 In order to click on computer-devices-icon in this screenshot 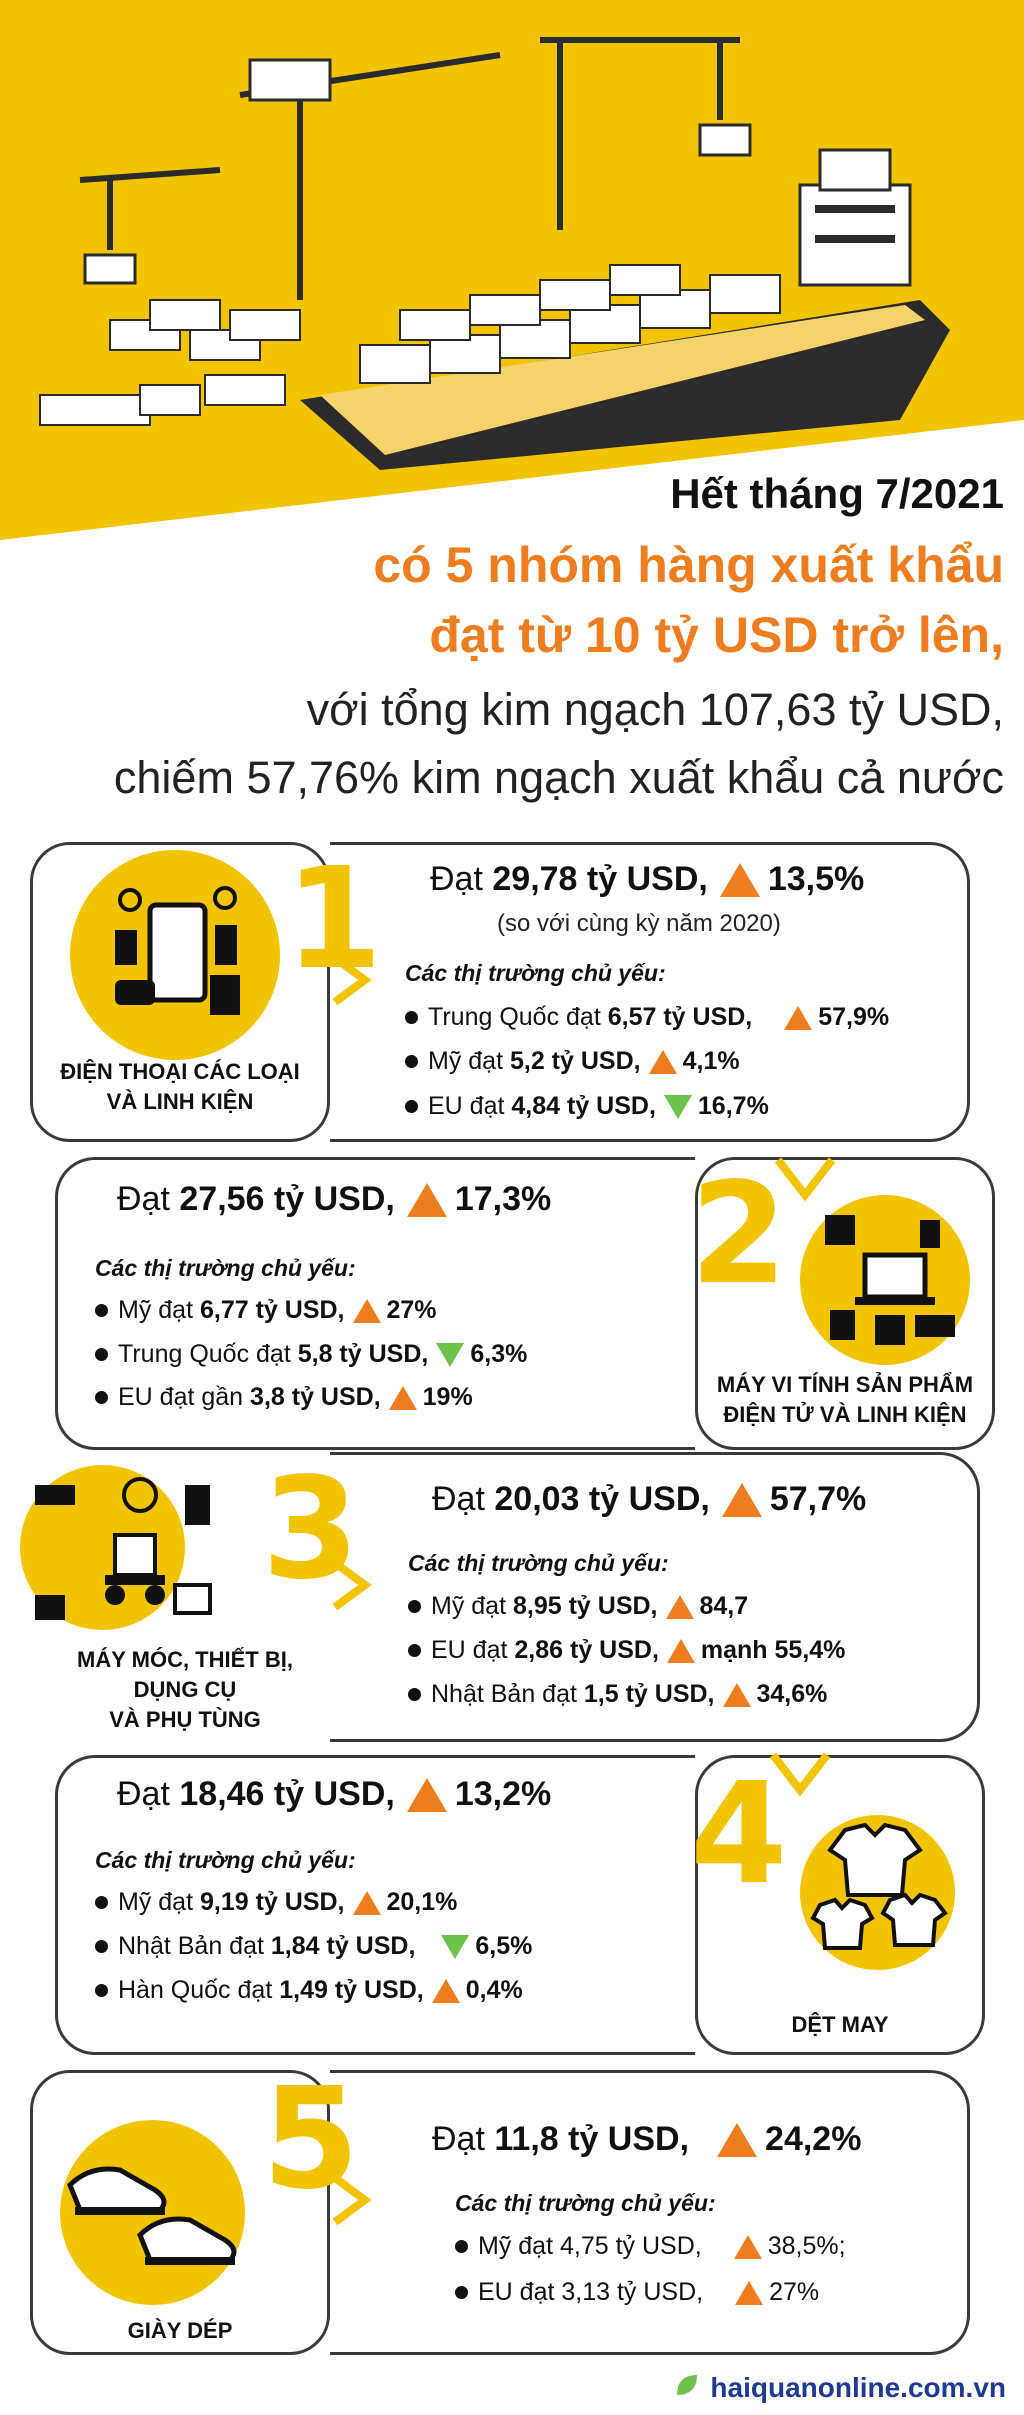, I will do `click(890, 1280)`.